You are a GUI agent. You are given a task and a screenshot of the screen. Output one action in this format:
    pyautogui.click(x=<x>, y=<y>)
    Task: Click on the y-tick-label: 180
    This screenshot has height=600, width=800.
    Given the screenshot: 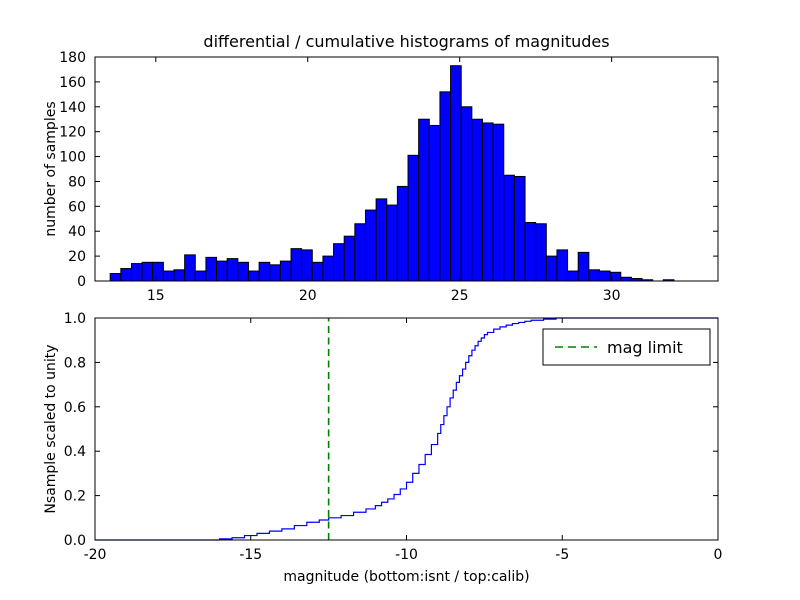 What is the action you would take?
    pyautogui.click(x=72, y=58)
    